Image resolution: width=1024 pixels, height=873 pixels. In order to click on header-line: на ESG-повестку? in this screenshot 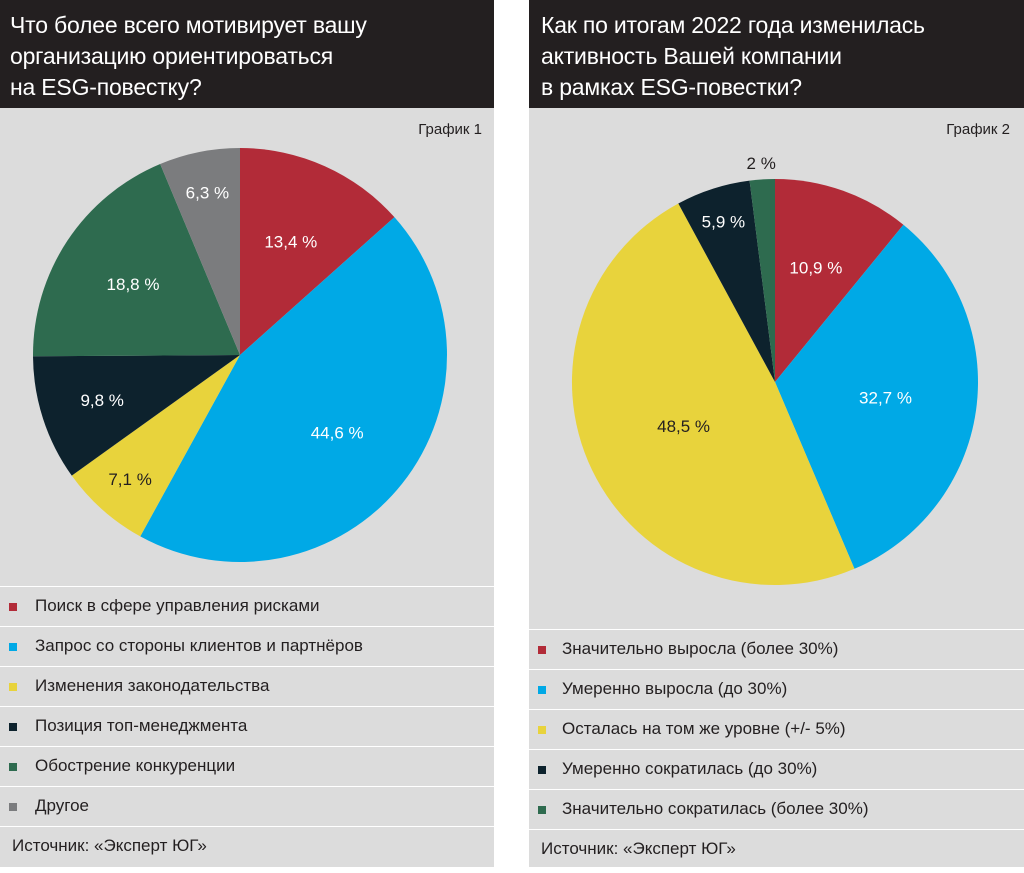, I will do `click(106, 87)`.